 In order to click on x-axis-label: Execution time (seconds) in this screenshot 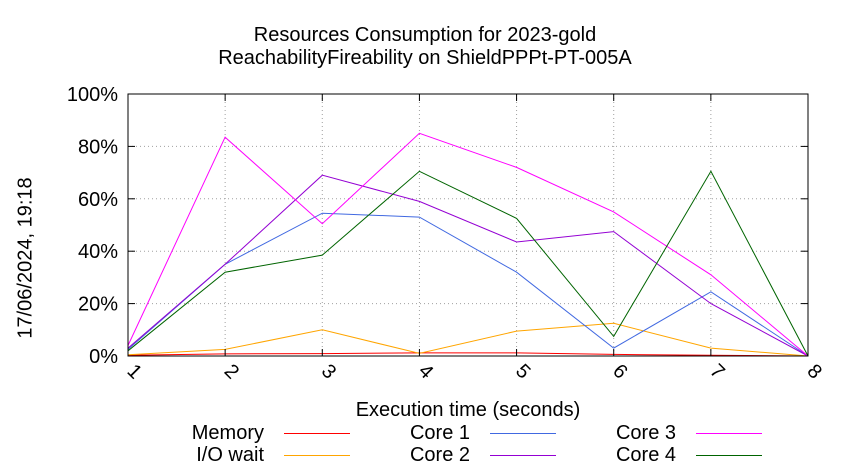, I will do `click(468, 410)`.